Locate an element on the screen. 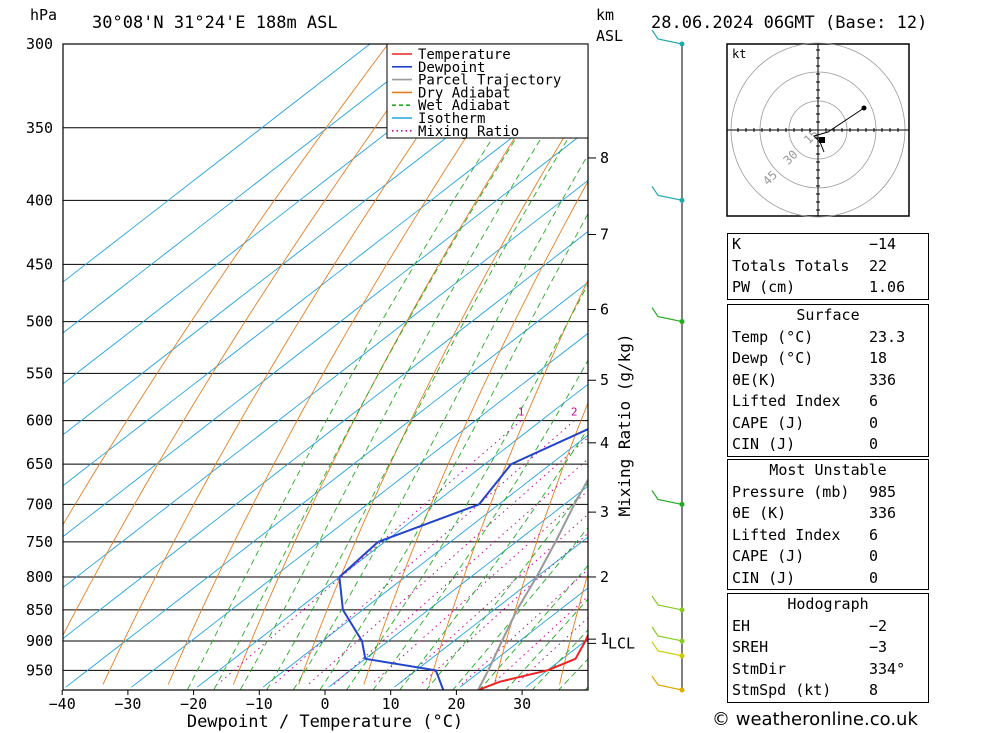 The image size is (1000, 733). mixing-ratio-label: 1 is located at coordinates (521, 412).